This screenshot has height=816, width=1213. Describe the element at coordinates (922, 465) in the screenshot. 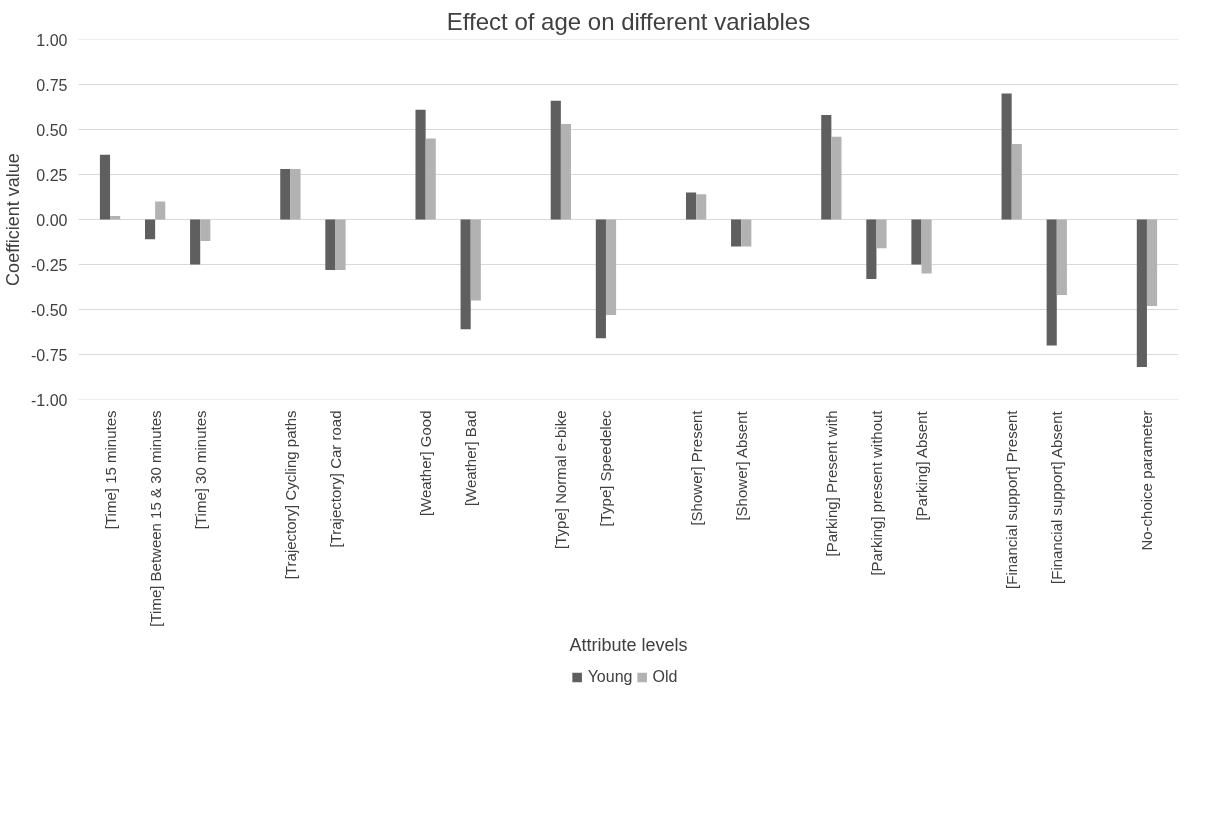

I see `x-tick-label: [Parking] Absent` at that location.